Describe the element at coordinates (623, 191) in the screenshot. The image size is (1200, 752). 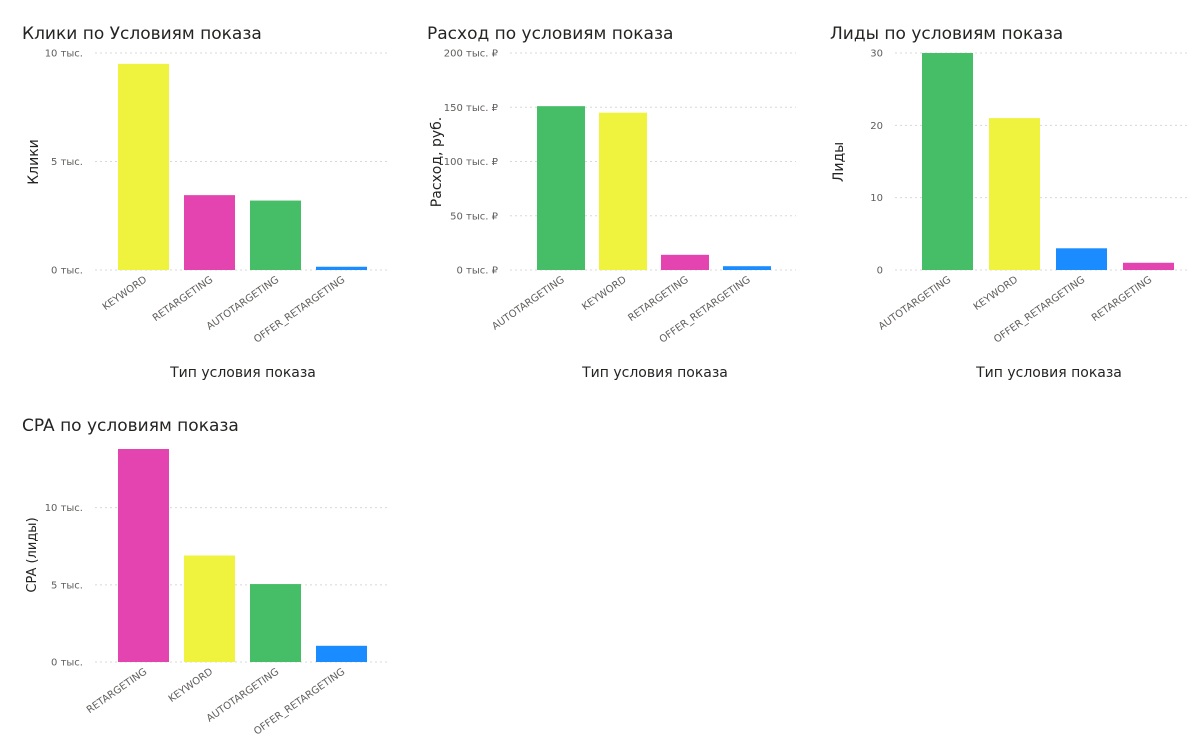
I see `chart-spend-bar-keyword` at that location.